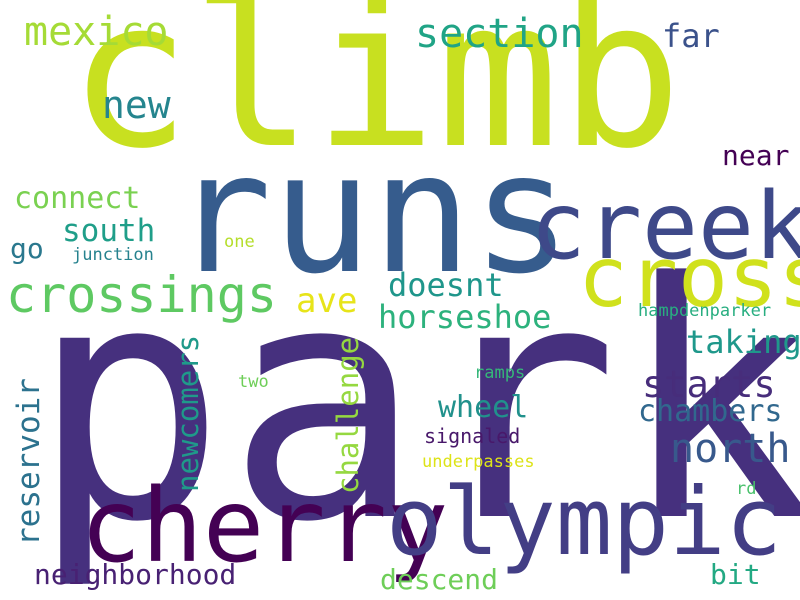 The image size is (800, 600). Describe the element at coordinates (96, 32) in the screenshot. I see `word-mexico: mexico` at that location.